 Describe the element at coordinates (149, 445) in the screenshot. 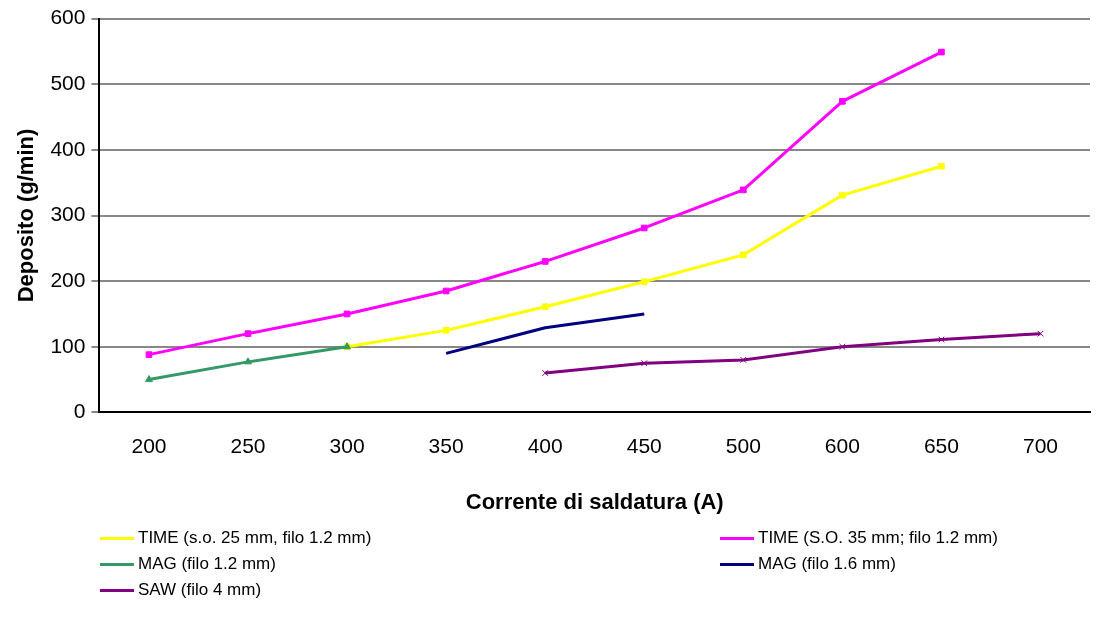

I see `x-tick-label: 200` at that location.